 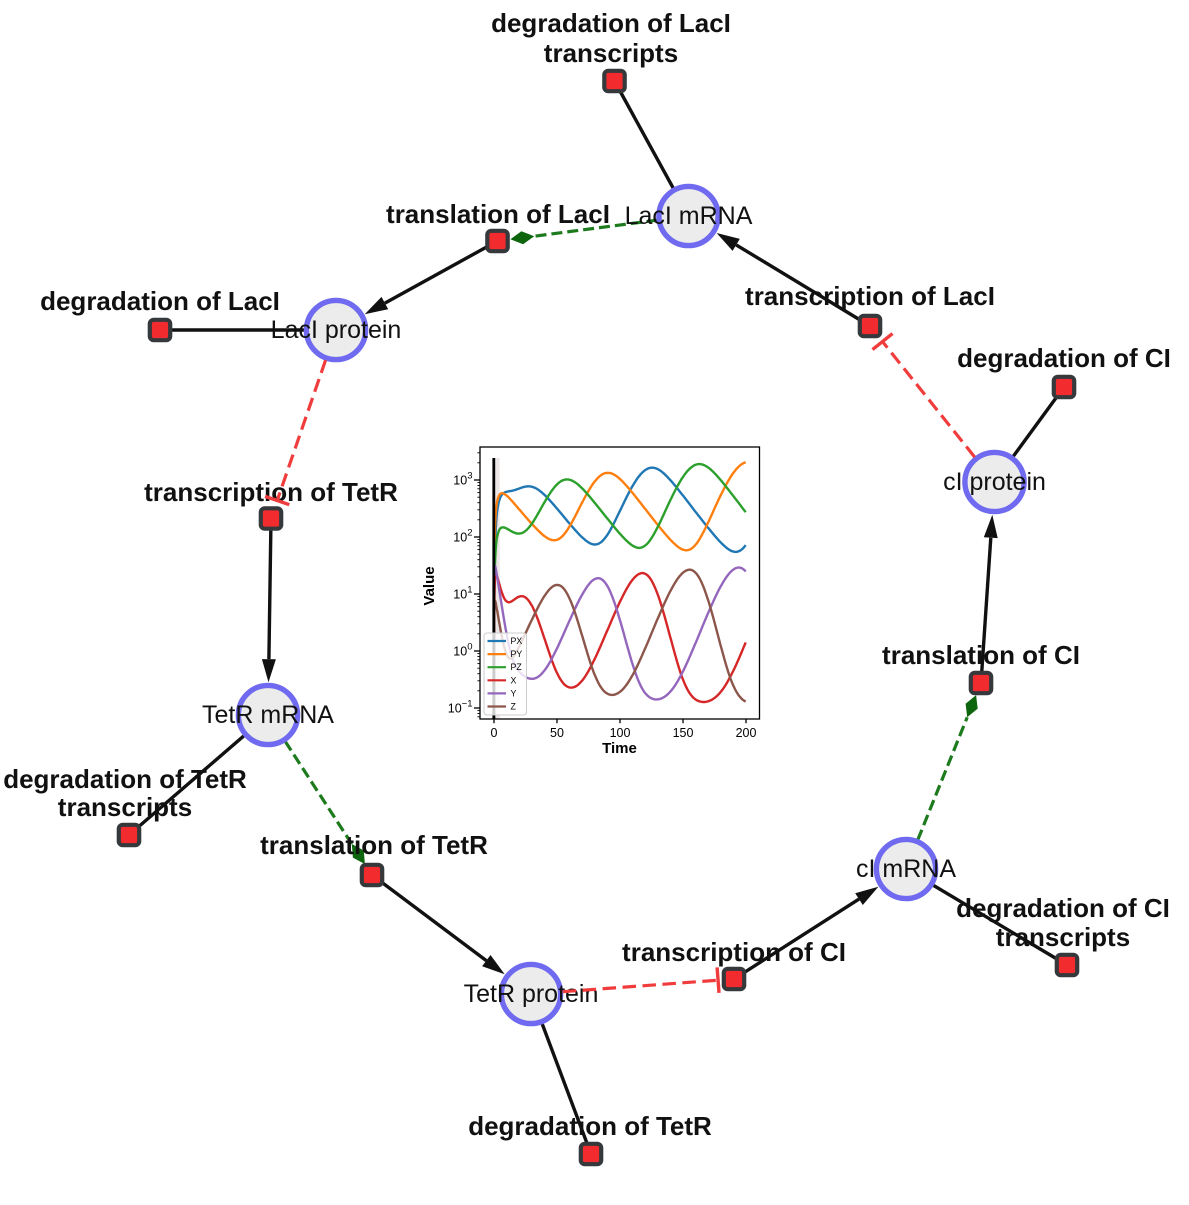 What do you see at coordinates (494, 733) in the screenshot?
I see `svg-text: 0` at bounding box center [494, 733].